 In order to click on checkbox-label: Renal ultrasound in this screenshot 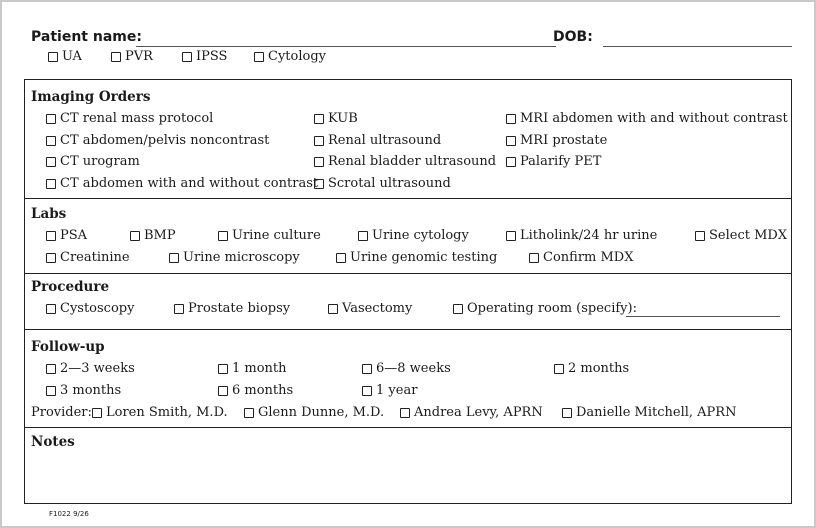, I will do `click(385, 140)`.